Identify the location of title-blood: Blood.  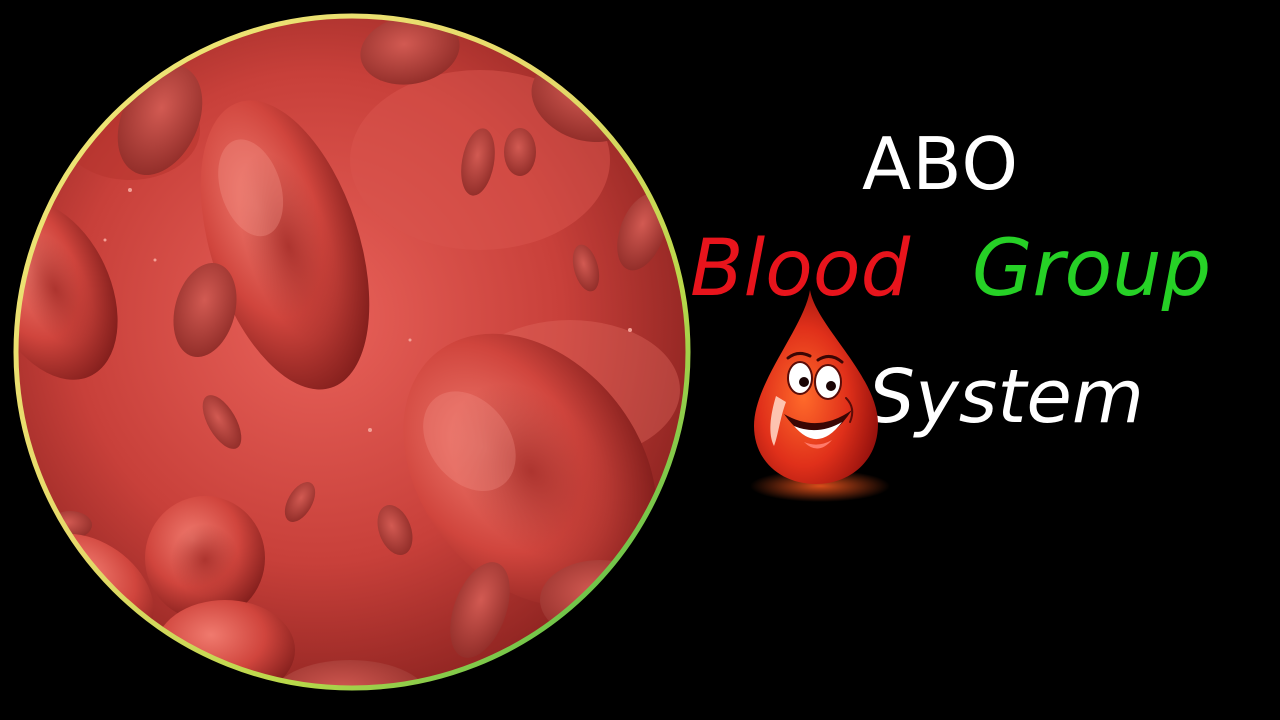
(800, 269).